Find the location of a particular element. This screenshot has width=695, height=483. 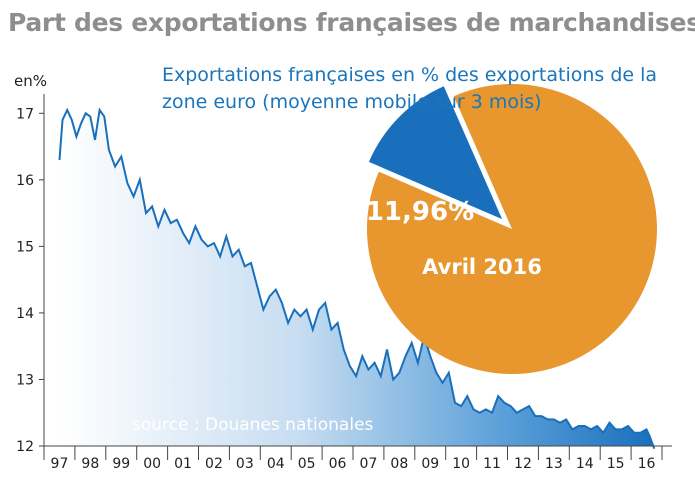

x-tick-label: 08 is located at coordinates (399, 464).